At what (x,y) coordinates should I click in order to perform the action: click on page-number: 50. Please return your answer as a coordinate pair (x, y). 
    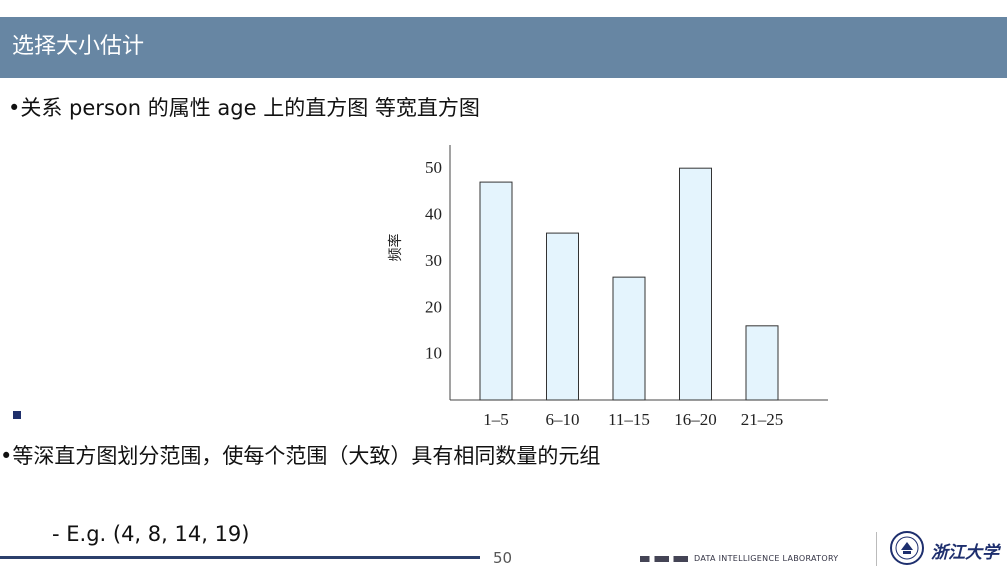
    Looking at the image, I should click on (503, 558).